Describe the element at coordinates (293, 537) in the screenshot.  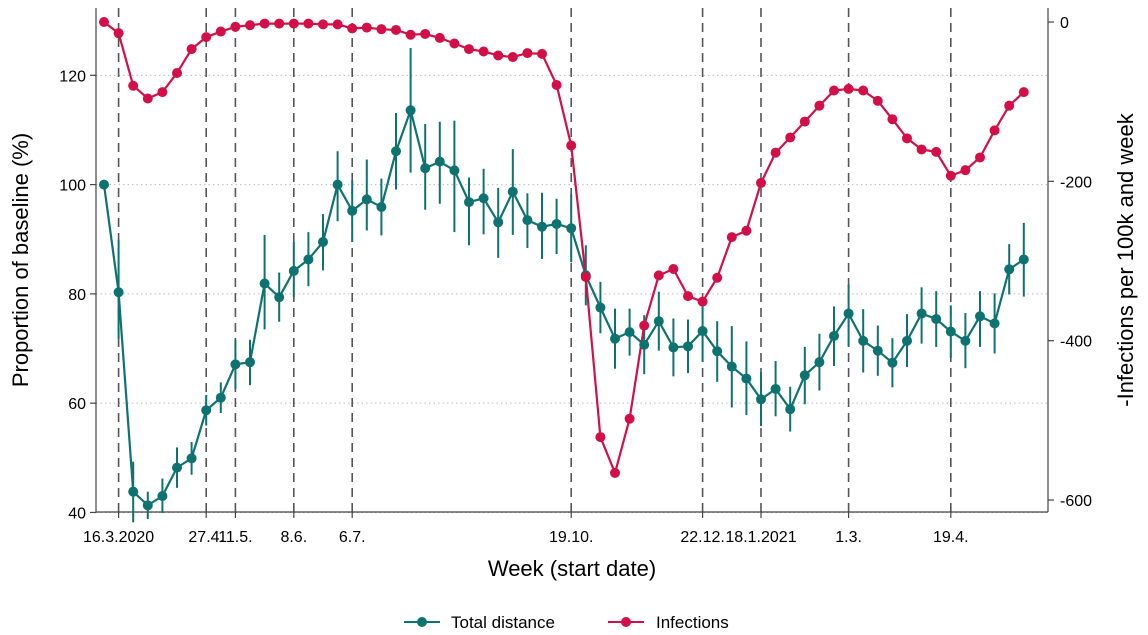
I see `x-tick-label-3: 8.6.` at that location.